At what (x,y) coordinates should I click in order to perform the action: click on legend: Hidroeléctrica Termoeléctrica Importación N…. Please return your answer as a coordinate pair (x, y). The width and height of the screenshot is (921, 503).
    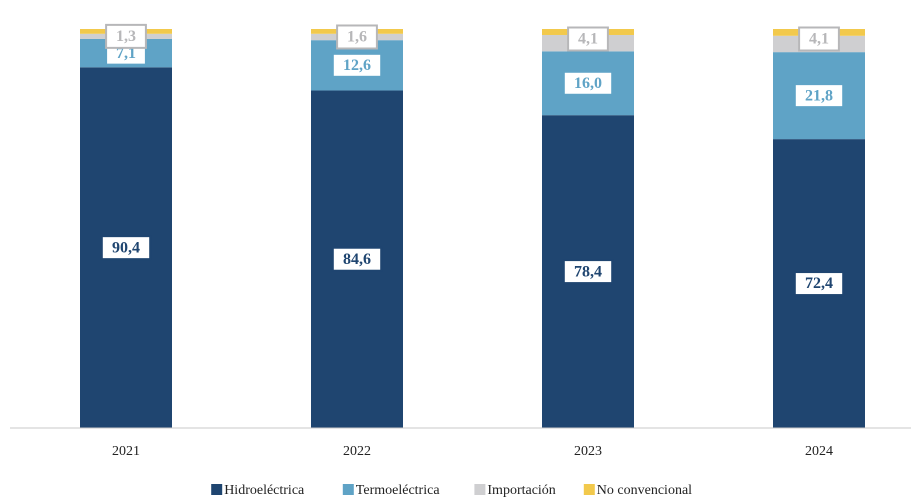
    Looking at the image, I should click on (451, 490).